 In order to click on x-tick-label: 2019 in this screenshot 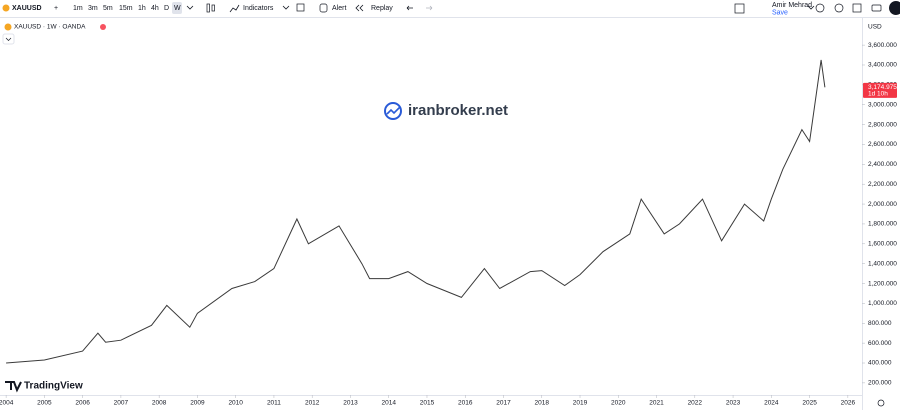, I will do `click(580, 403)`.